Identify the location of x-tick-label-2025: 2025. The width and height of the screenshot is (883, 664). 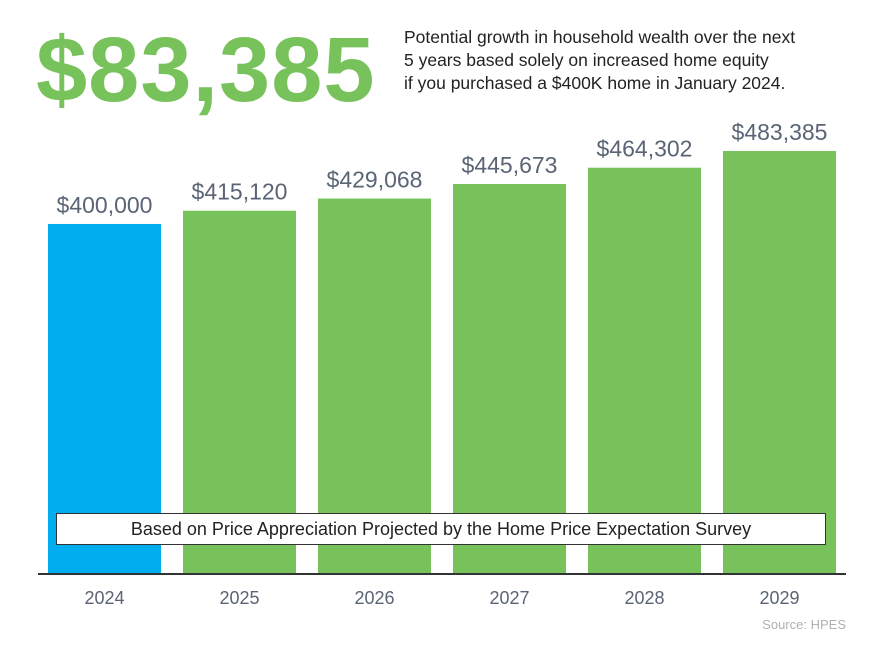
(239, 598).